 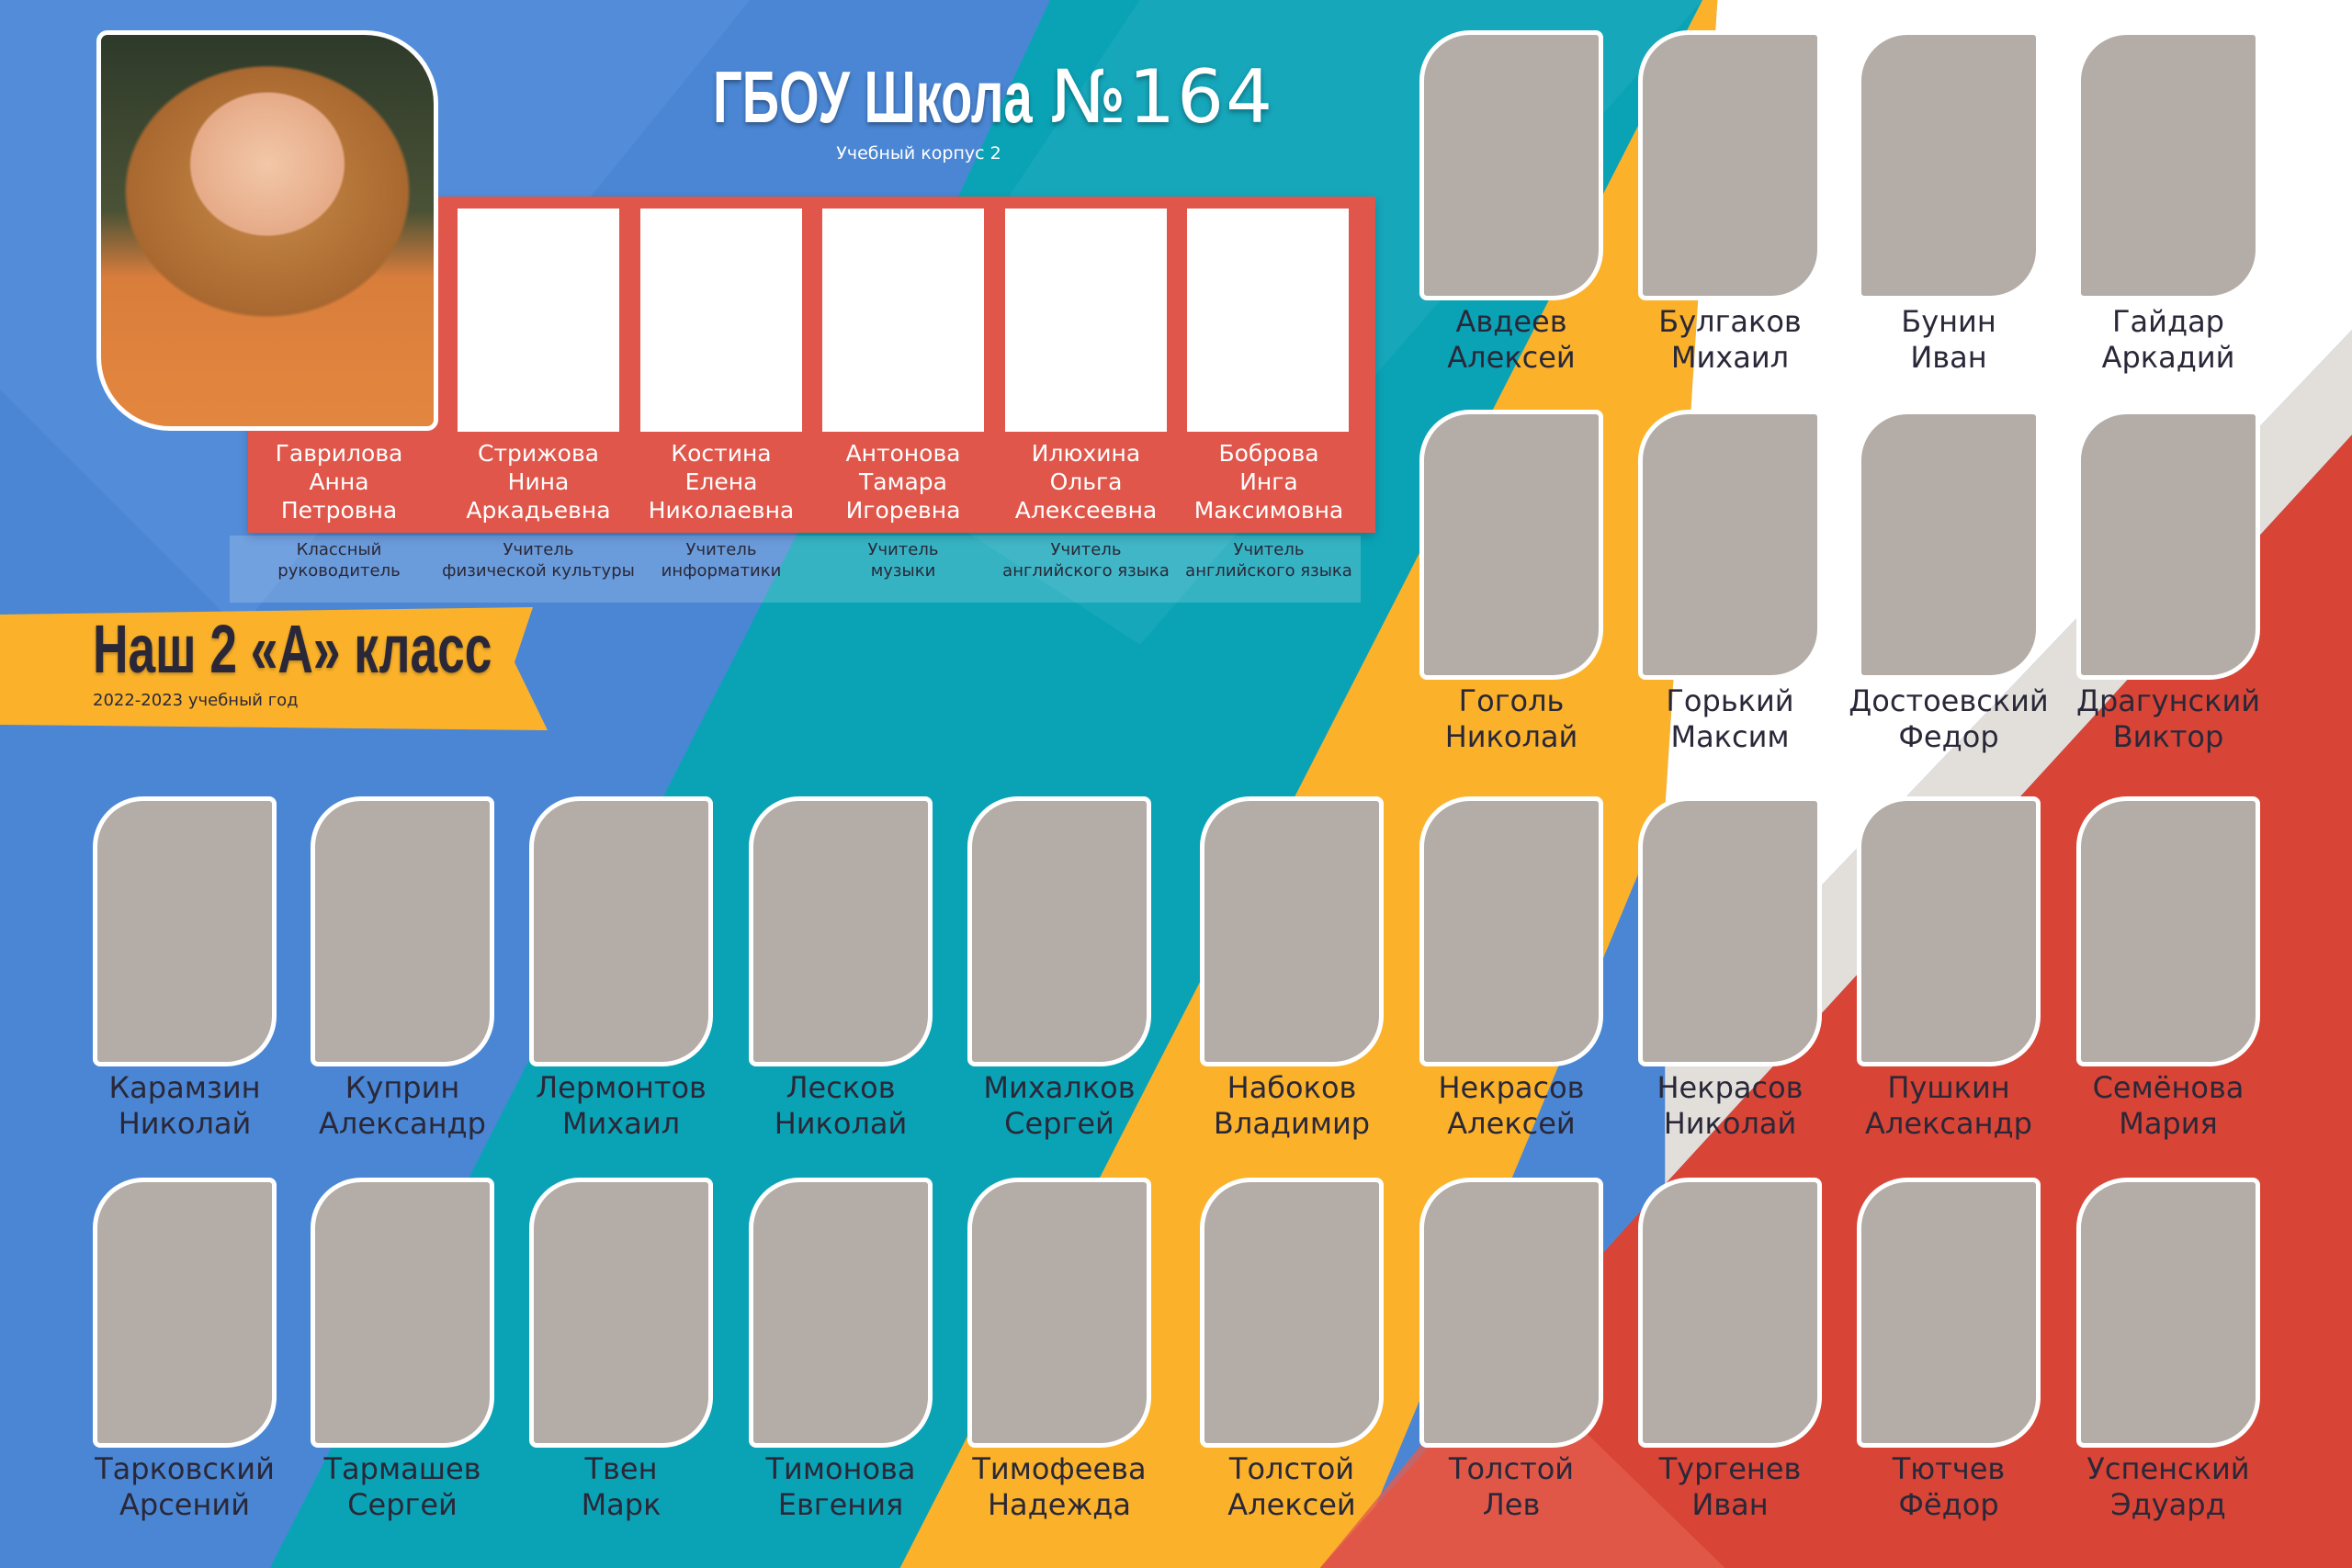 What do you see at coordinates (274, 669) in the screenshot?
I see `class-banner` at bounding box center [274, 669].